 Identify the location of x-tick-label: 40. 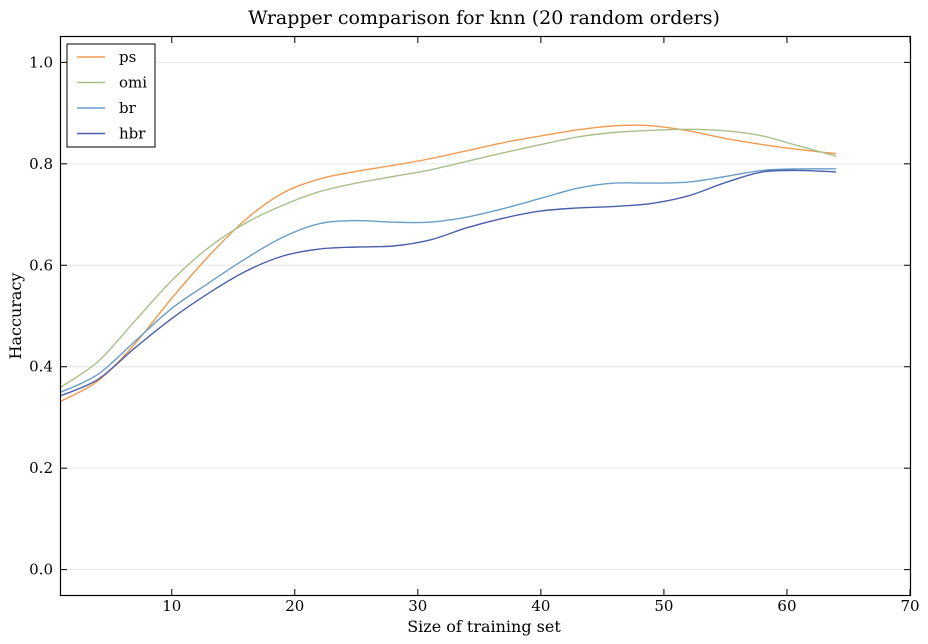
(540, 606).